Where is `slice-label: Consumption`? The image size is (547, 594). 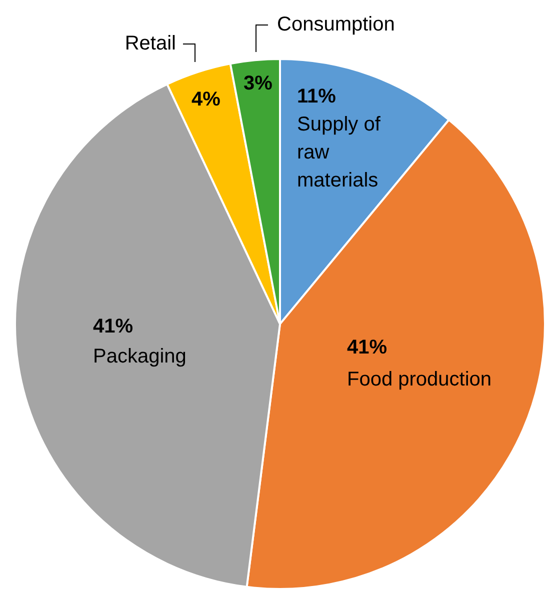
slice-label: Consumption is located at coordinates (336, 25).